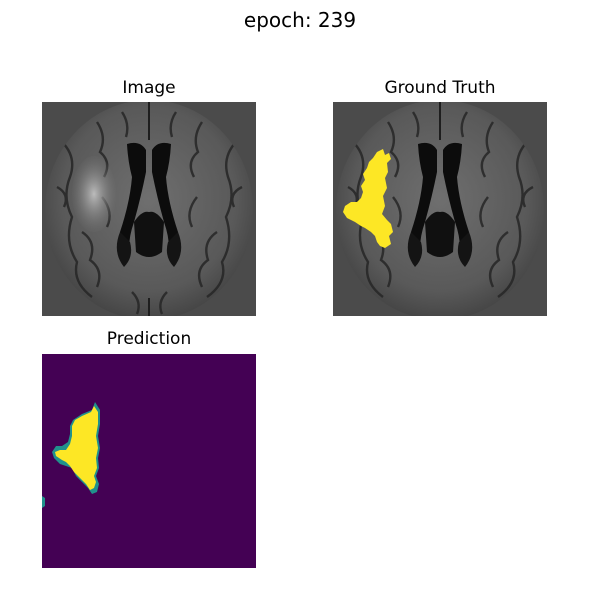 The image size is (600, 600). Describe the element at coordinates (149, 88) in the screenshot. I see `image-panel-title: Image` at that location.